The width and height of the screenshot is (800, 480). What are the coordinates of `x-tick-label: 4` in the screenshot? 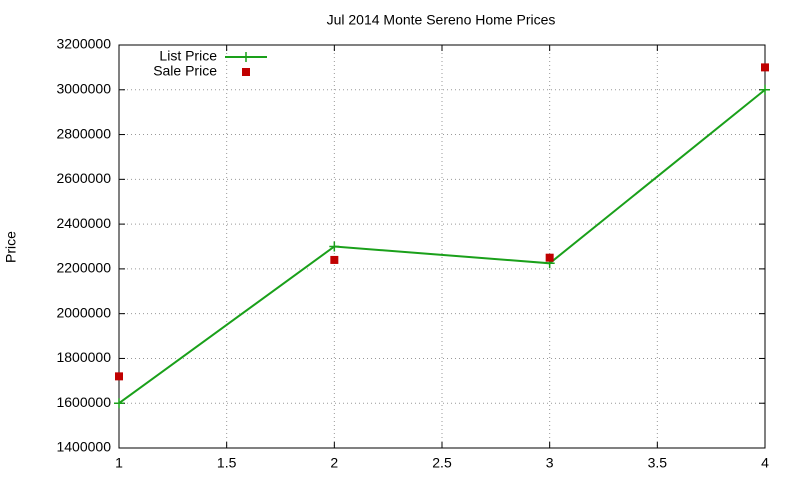 It's located at (765, 463).